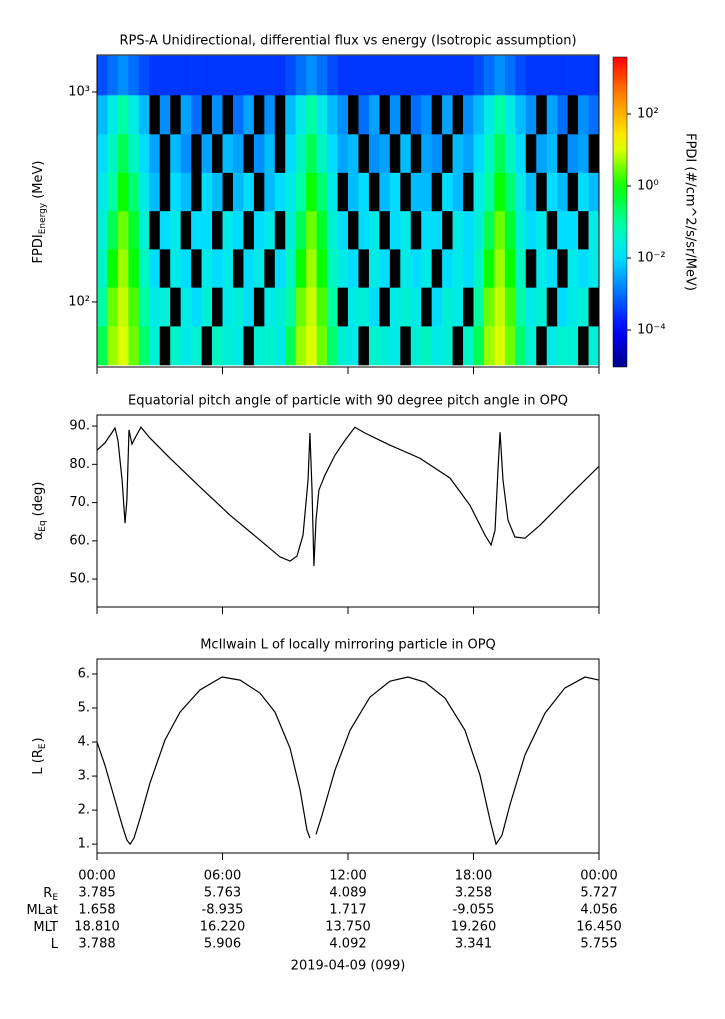 The image size is (725, 1019). What do you see at coordinates (38, 761) in the screenshot?
I see `y-axis-label-main: L (R` at bounding box center [38, 761].